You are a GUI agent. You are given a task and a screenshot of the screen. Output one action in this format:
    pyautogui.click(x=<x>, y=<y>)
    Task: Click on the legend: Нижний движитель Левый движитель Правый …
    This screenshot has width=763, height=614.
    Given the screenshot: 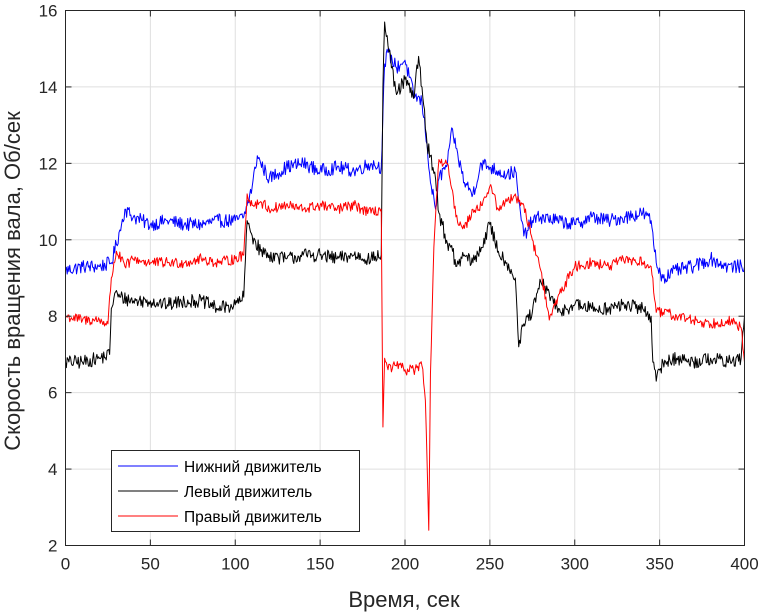 What is the action you would take?
    pyautogui.click(x=235, y=491)
    